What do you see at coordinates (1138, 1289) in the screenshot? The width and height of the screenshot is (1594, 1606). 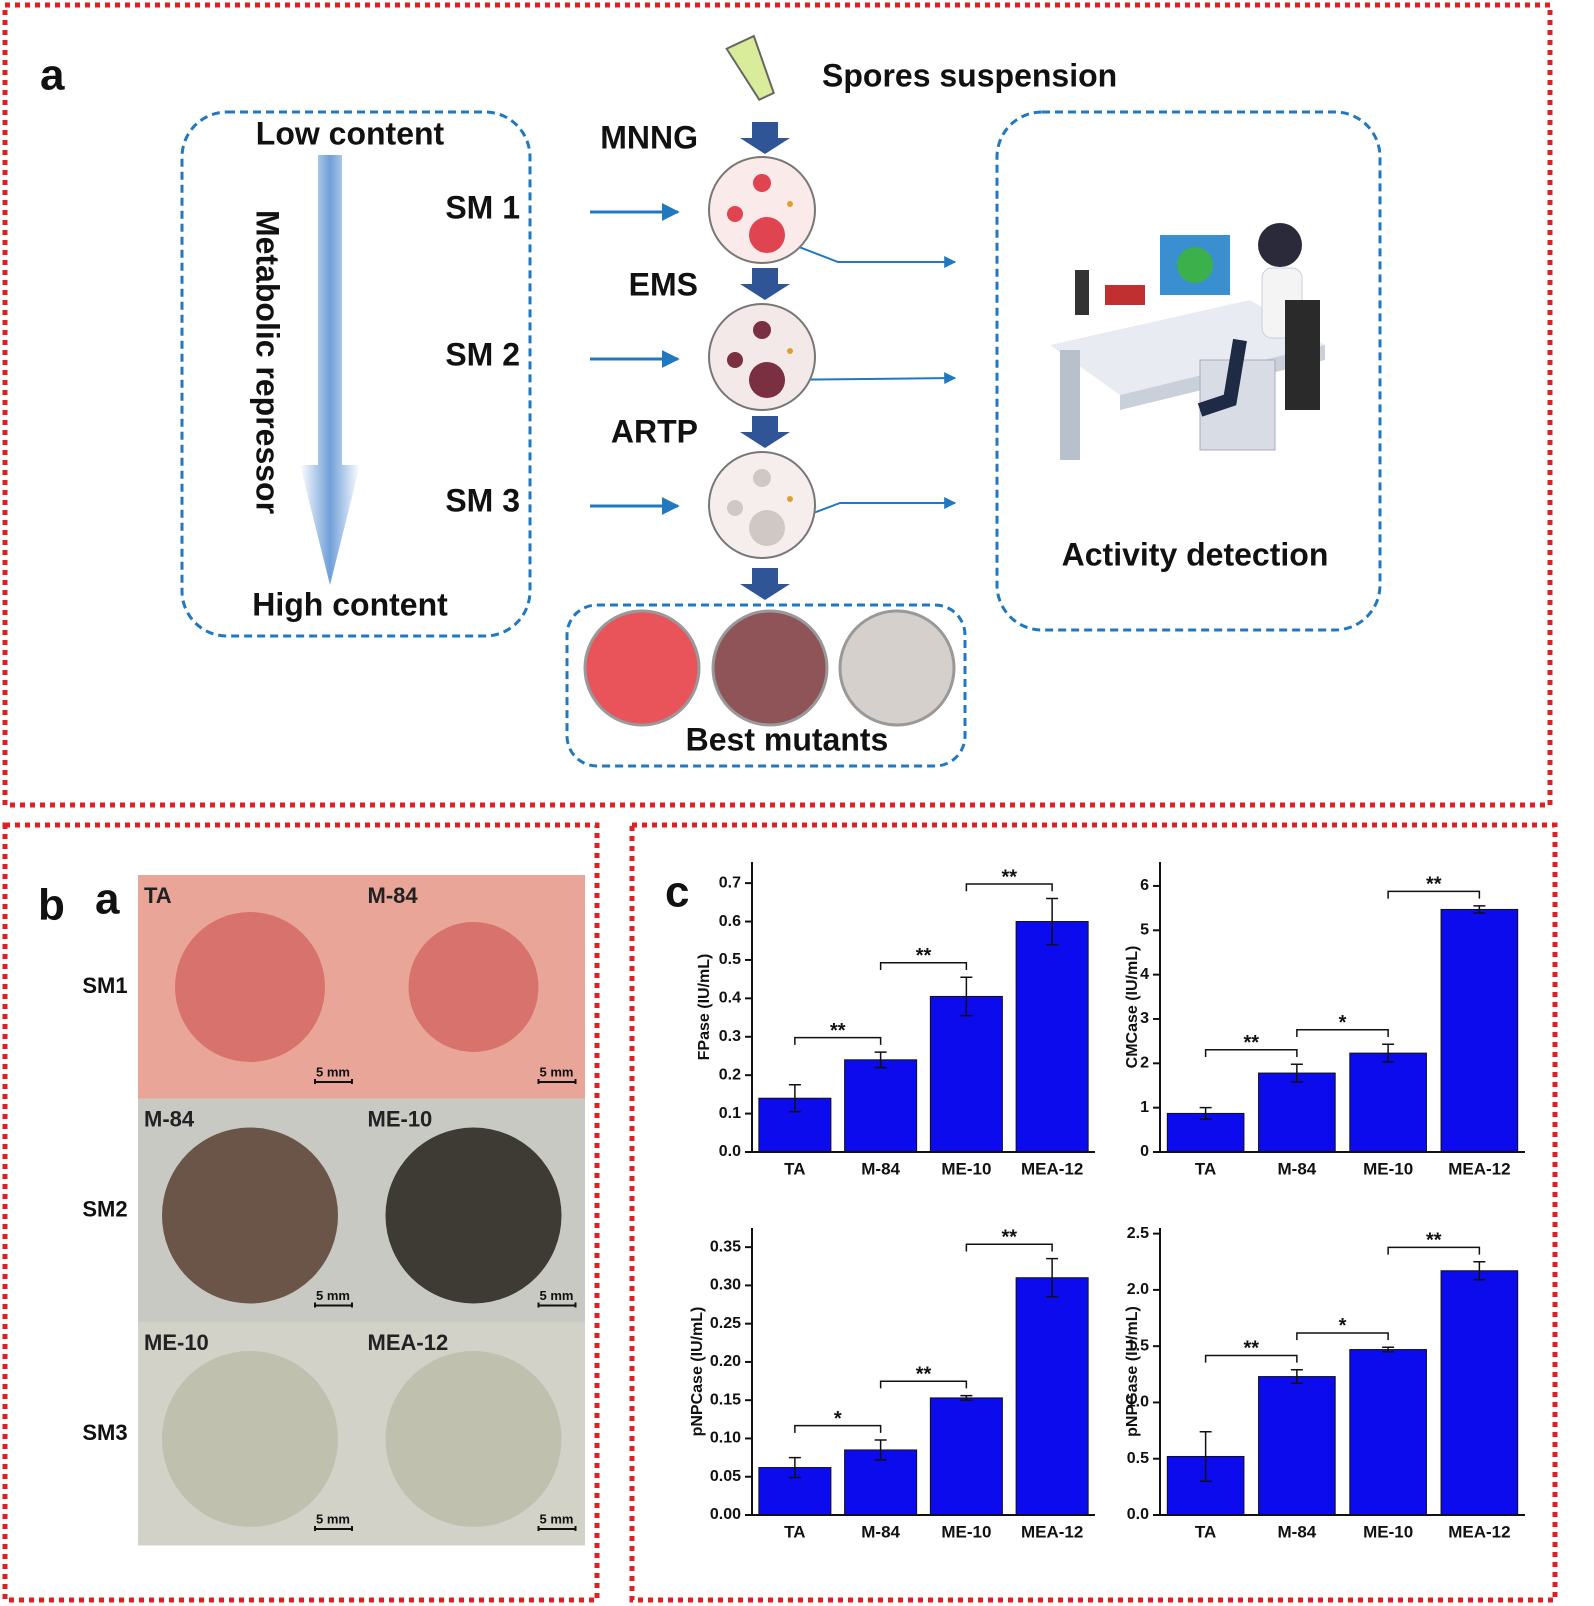 I see `y-tick-label: 2.0` at bounding box center [1138, 1289].